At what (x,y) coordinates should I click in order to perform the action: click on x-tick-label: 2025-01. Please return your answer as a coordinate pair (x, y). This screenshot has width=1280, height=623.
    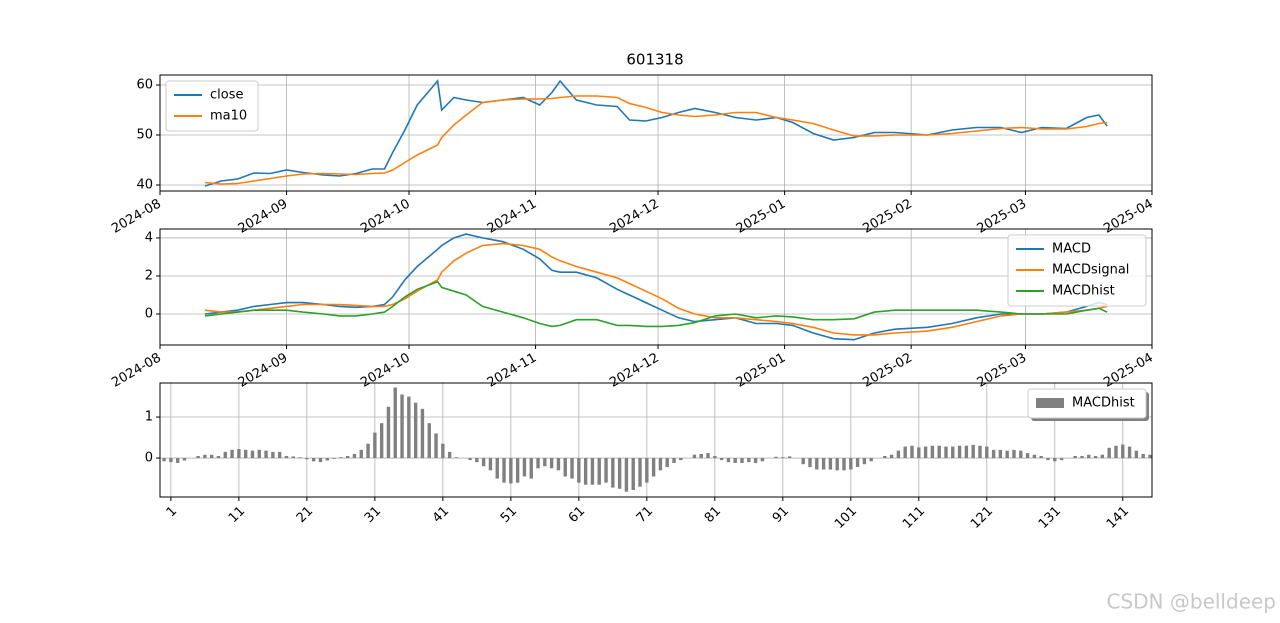
    Looking at the image, I should click on (761, 371).